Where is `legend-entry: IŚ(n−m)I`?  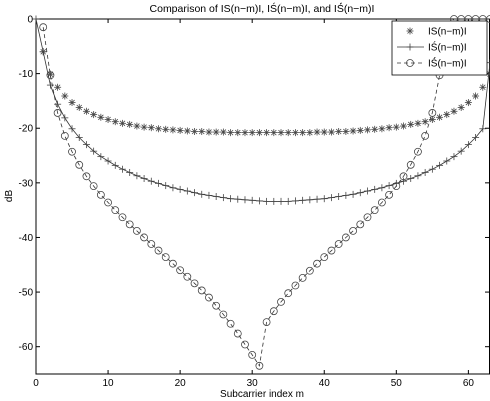
legend-entry: IŚ(n−m)I is located at coordinates (432, 47).